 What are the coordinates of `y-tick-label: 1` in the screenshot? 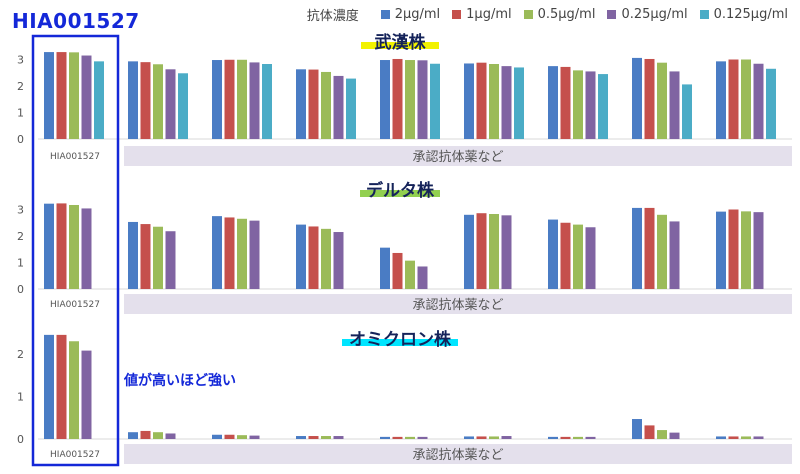 It's located at (20, 263).